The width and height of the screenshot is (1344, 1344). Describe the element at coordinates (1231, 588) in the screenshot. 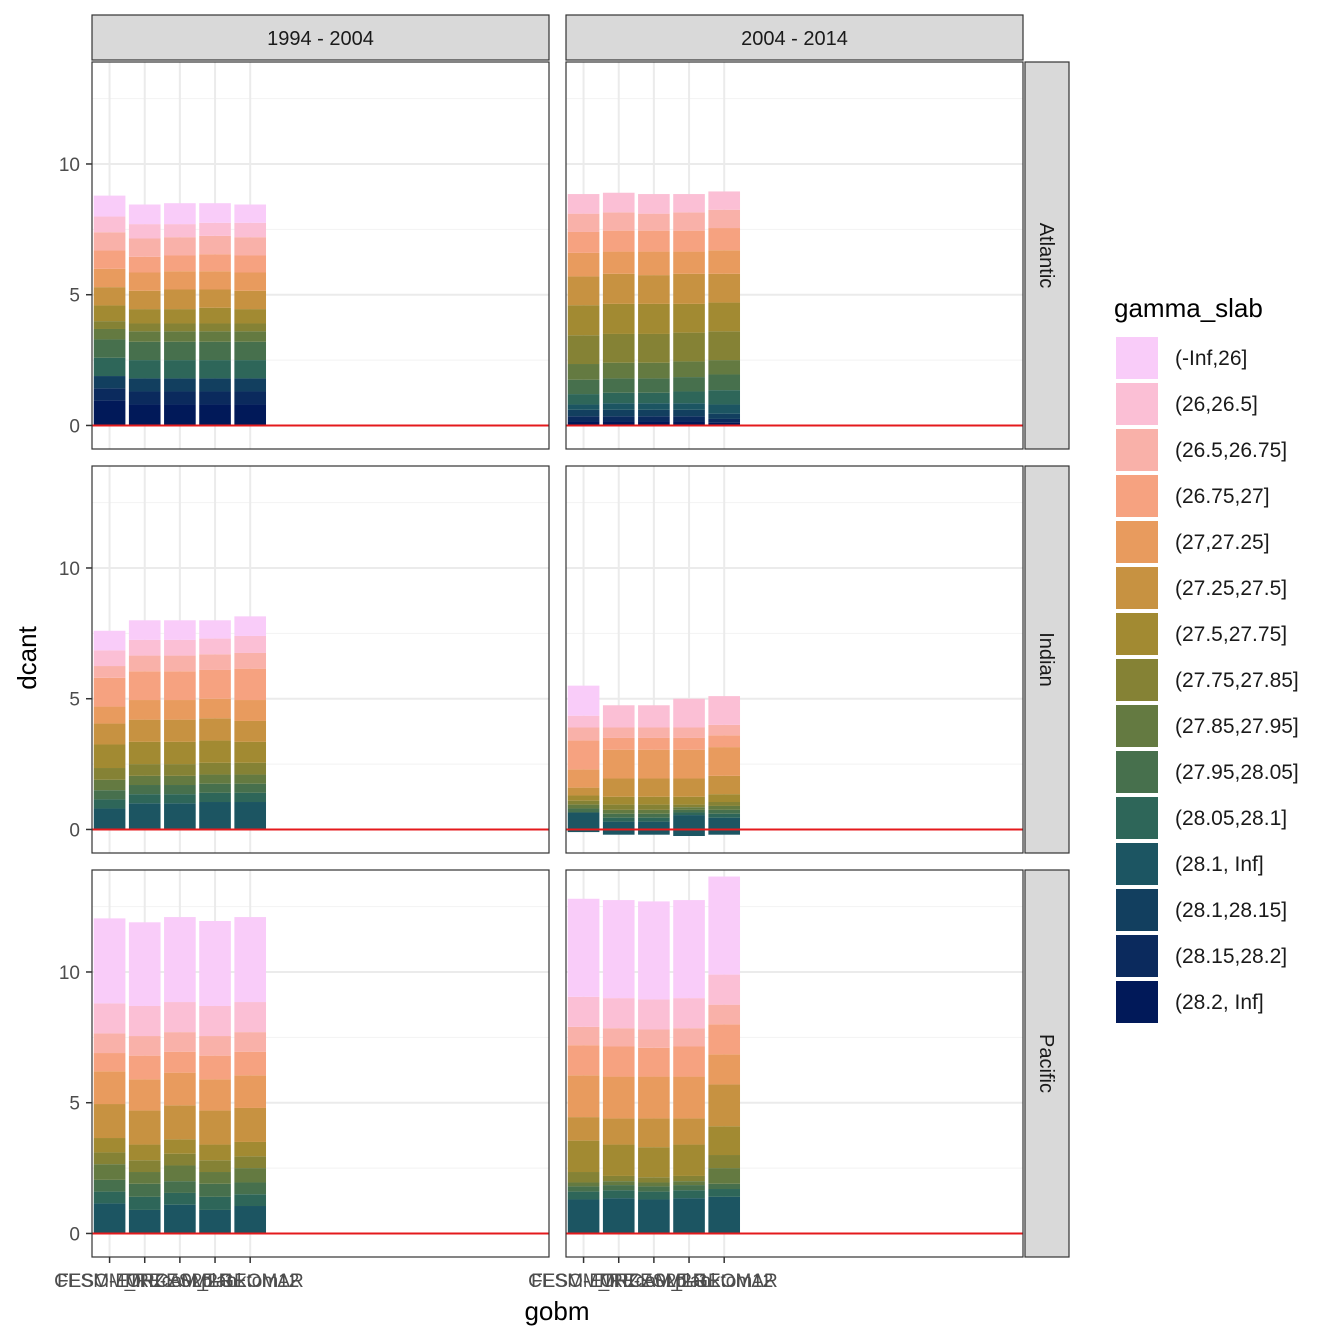

I see `legend-label: (27.25,27.5]` at that location.